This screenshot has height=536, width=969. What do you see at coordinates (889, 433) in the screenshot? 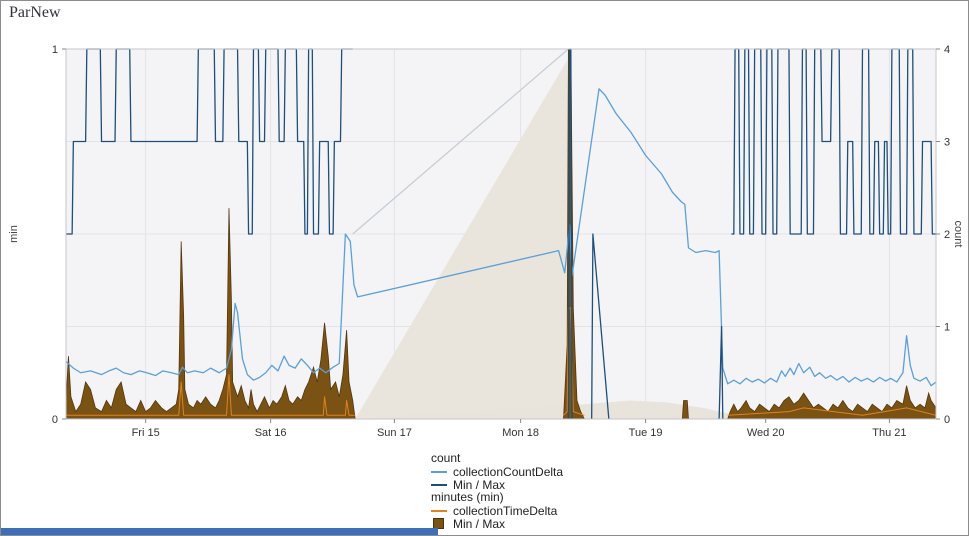
I see `svg-text: Thu 21` at bounding box center [889, 433].